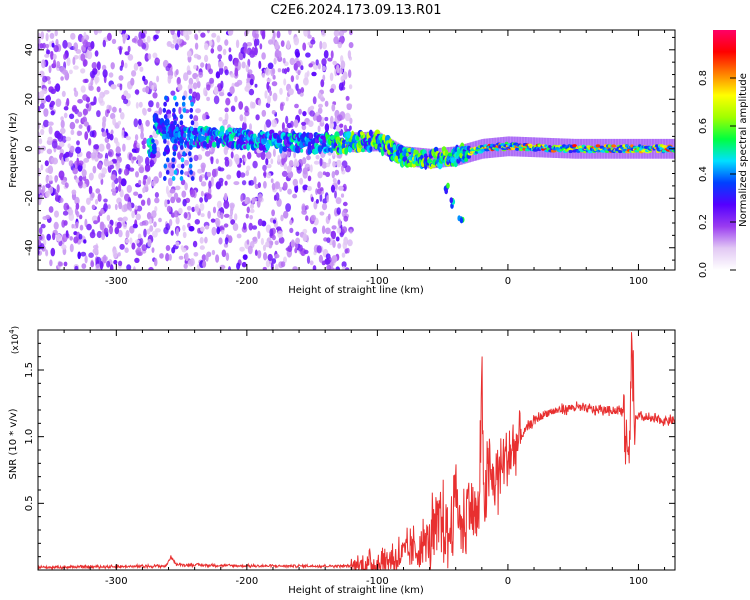 The width and height of the screenshot is (750, 600). I want to click on snr-y-axis-label: SNR (10 * v/v), so click(13, 443).